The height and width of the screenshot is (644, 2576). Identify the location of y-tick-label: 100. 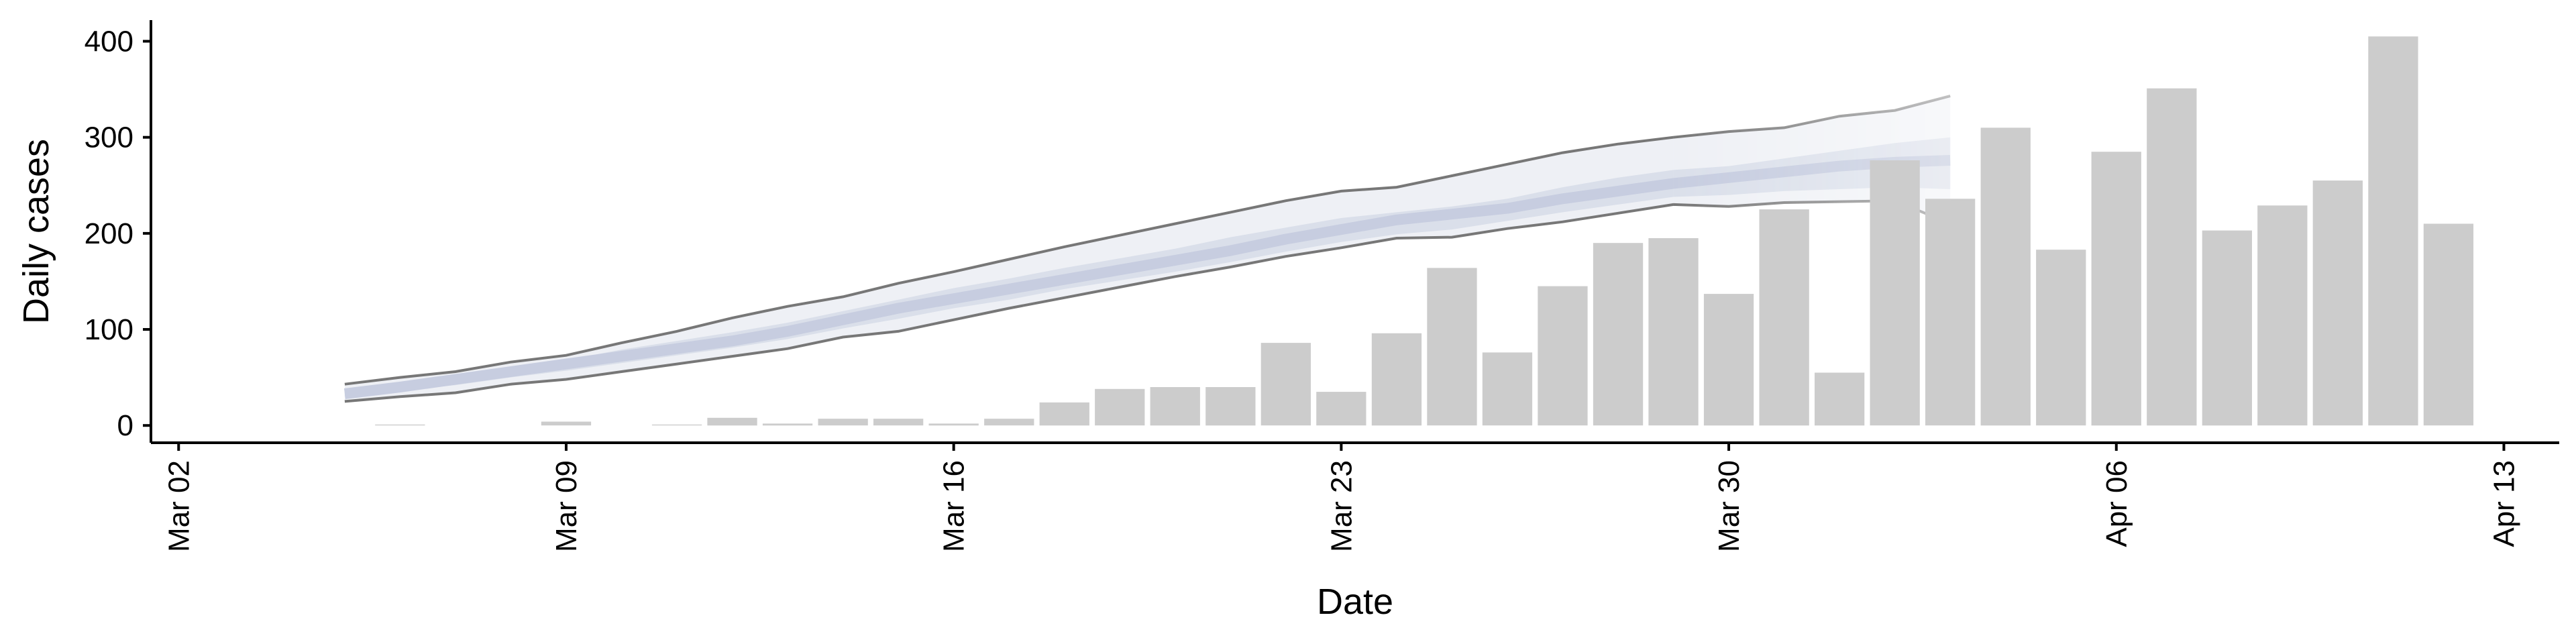
(109, 329).